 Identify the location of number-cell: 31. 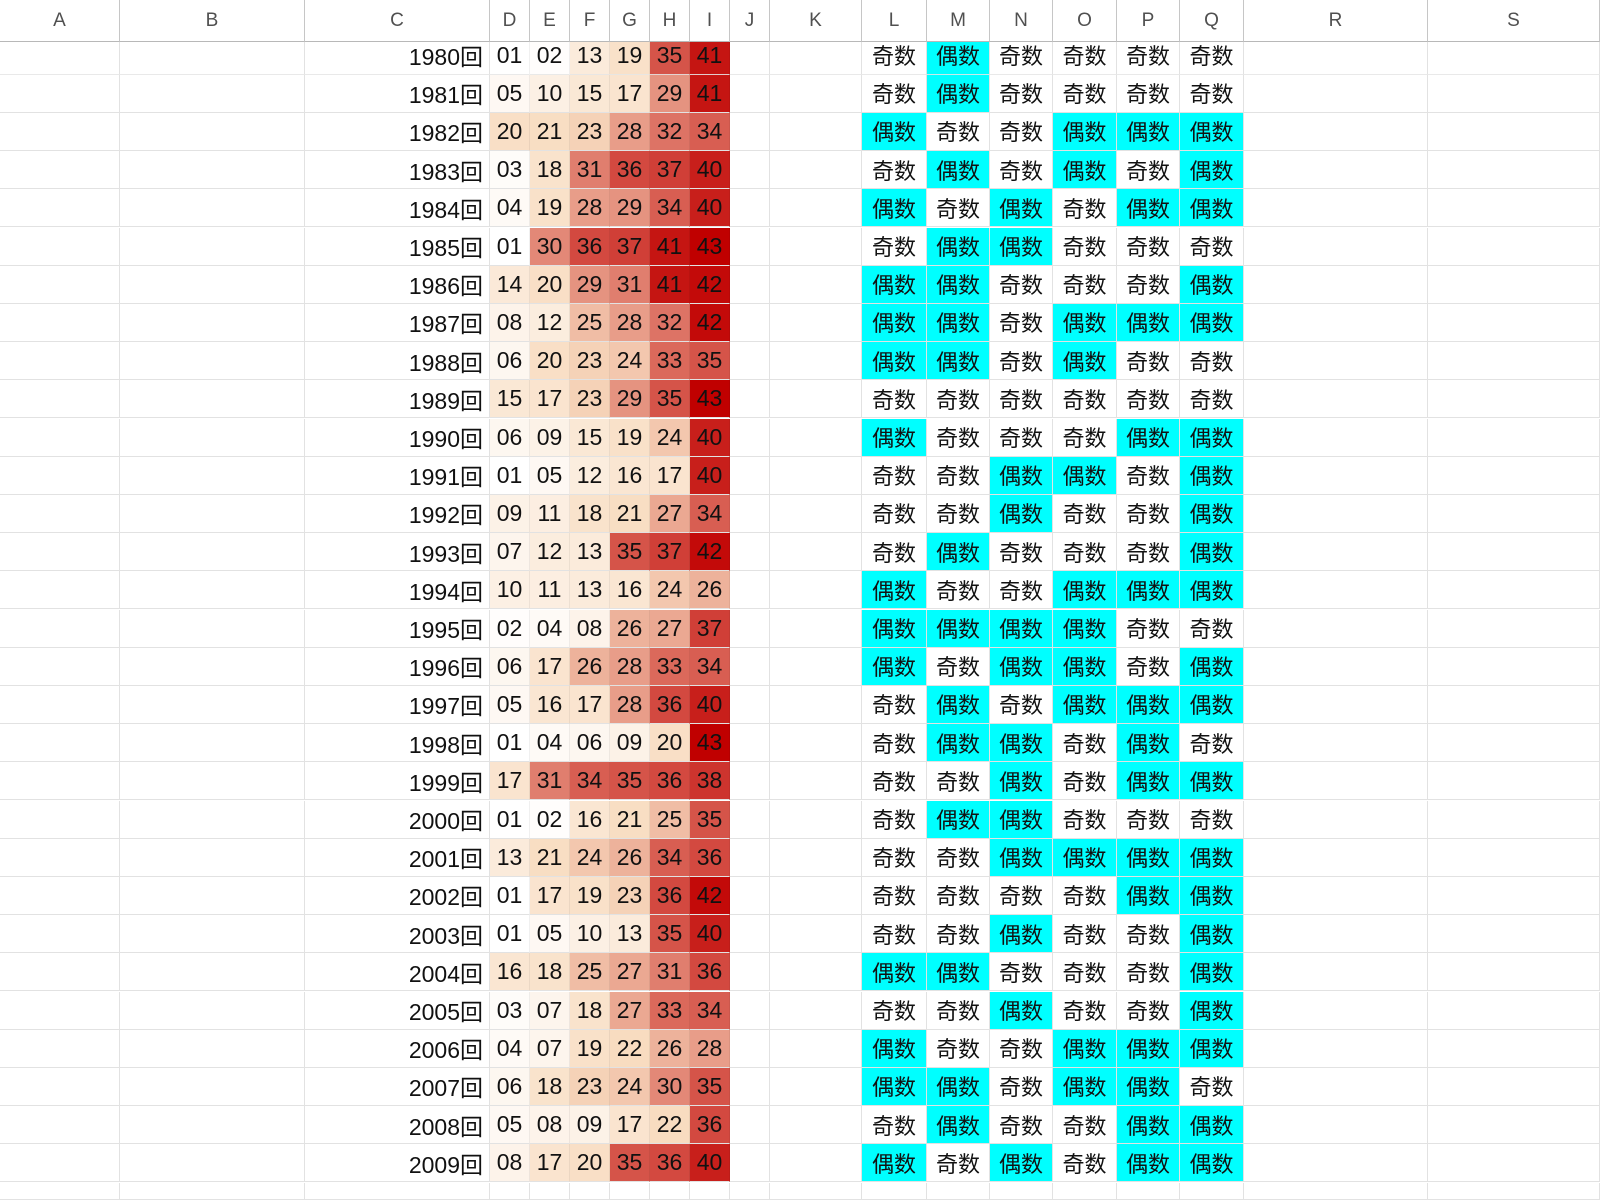
(550, 781).